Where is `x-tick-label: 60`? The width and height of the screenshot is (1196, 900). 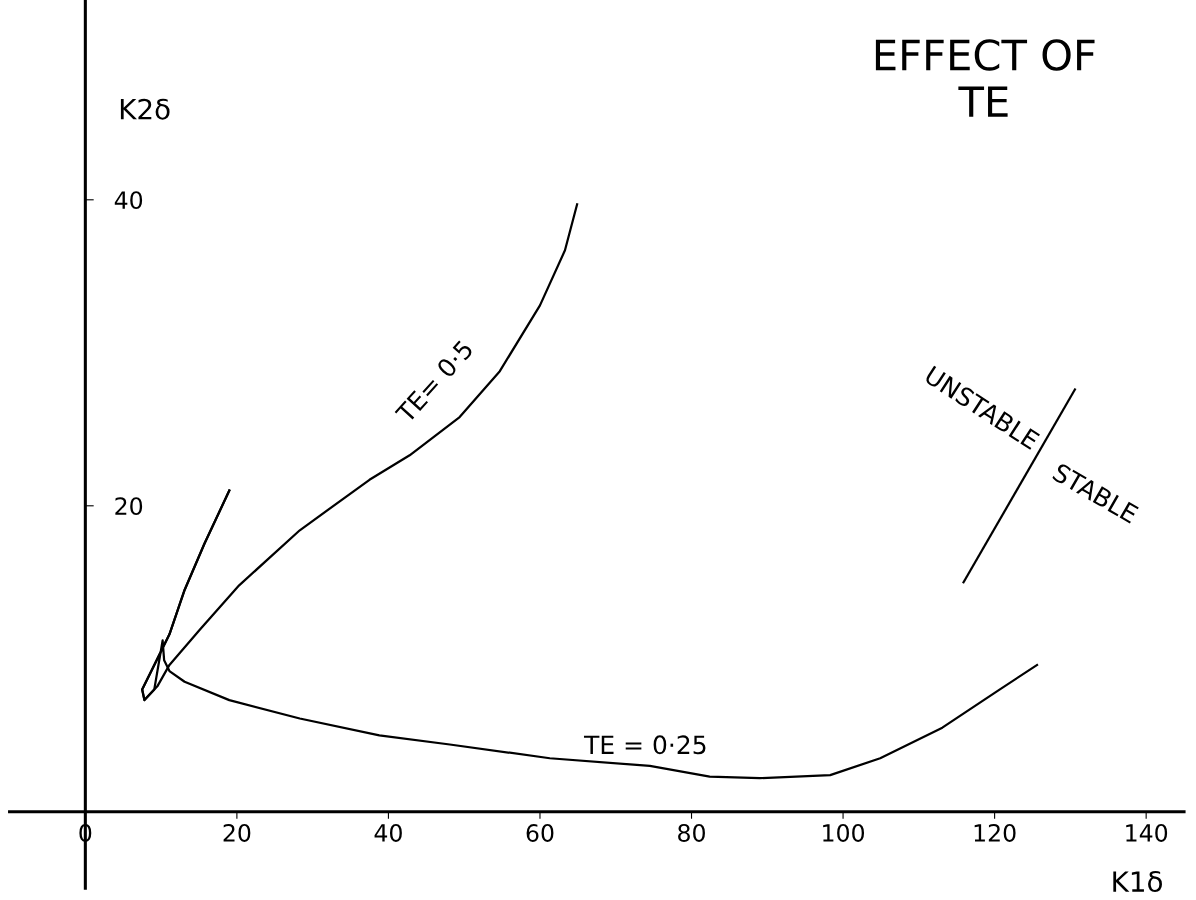
x-tick-label: 60 is located at coordinates (540, 833).